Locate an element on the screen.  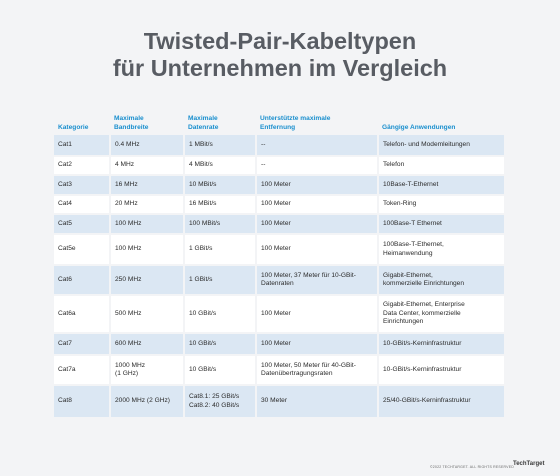
cell-bandbreite: 20 MHz is located at coordinates (147, 204).